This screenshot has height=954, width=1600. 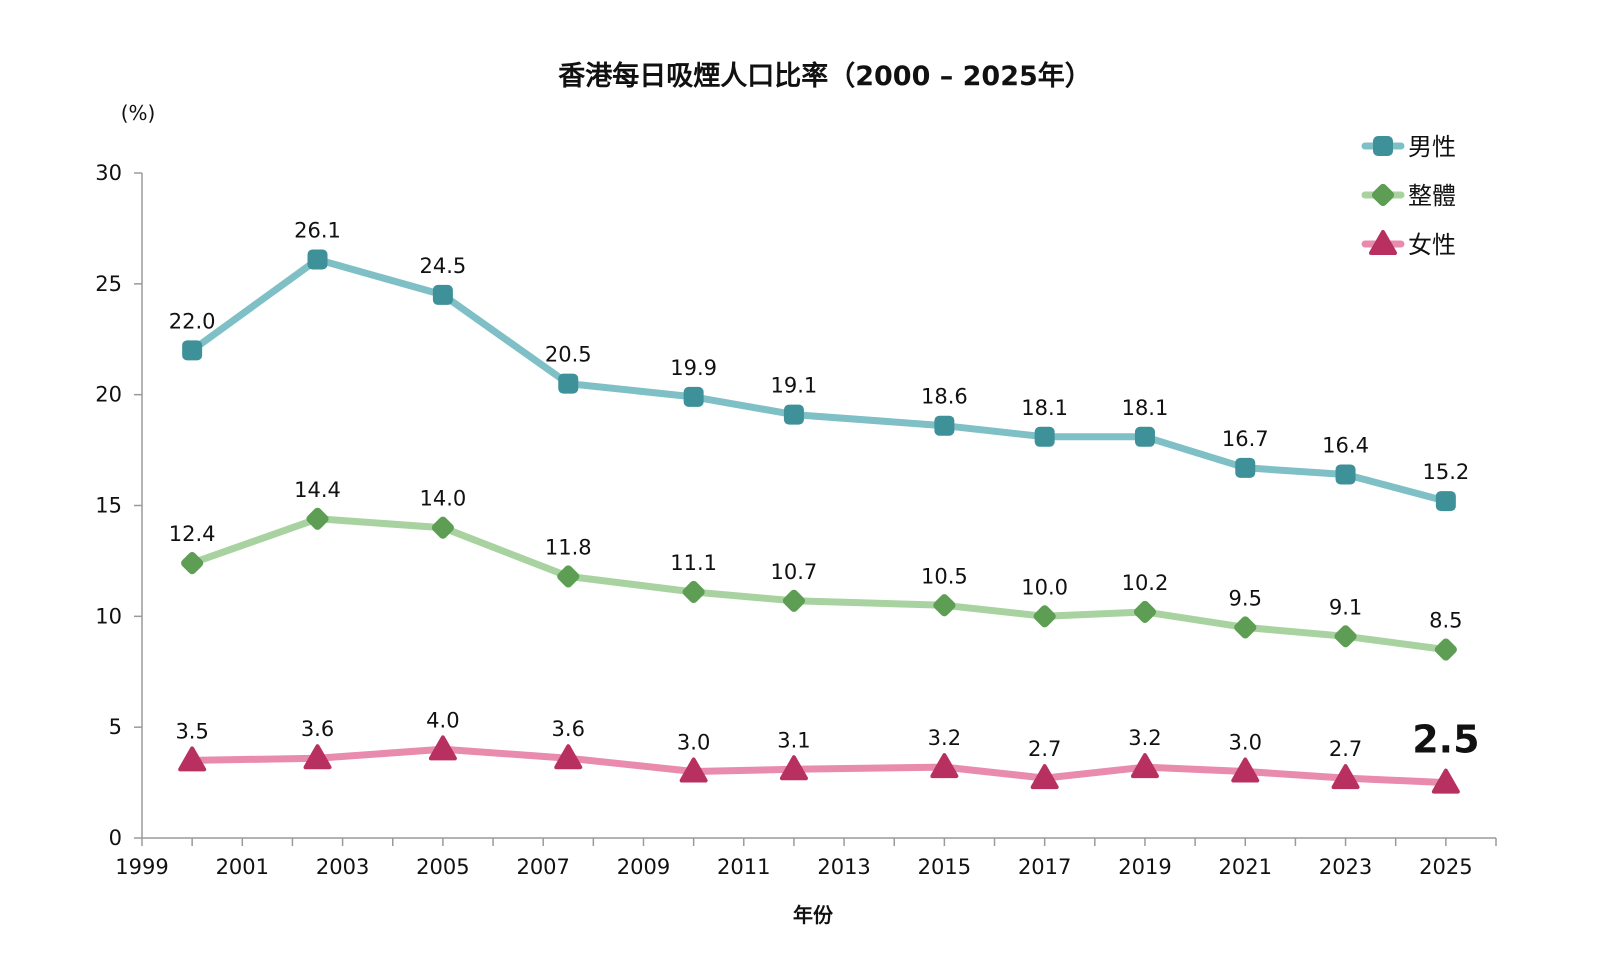 I want to click on x-tick-label: 1999, so click(x=141, y=867).